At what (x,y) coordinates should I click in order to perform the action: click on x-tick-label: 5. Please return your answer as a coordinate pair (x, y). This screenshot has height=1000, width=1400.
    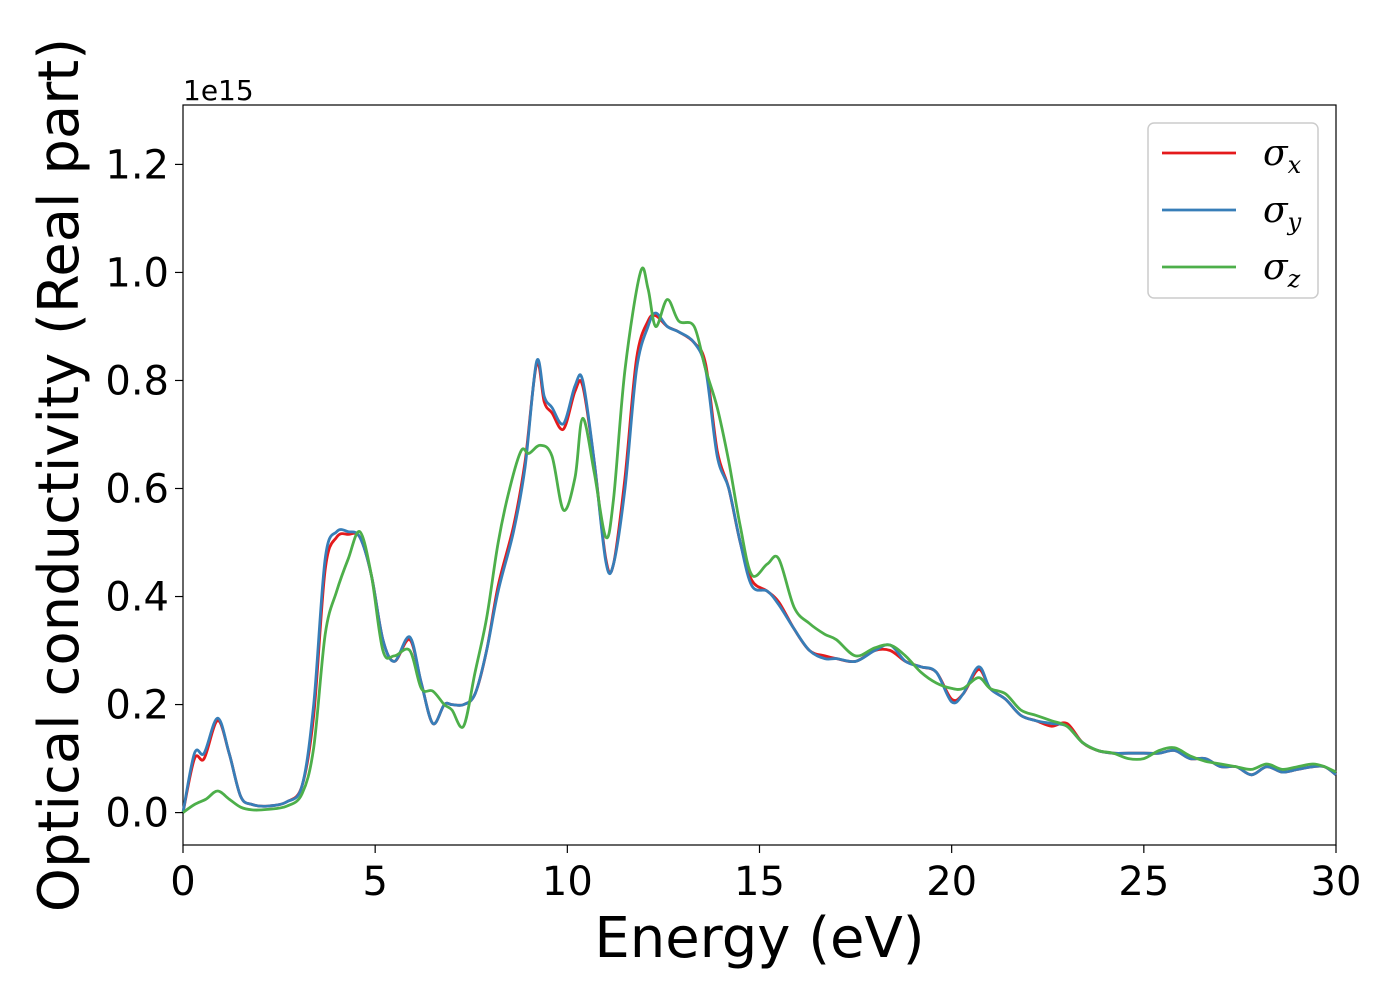
    Looking at the image, I should click on (374, 882).